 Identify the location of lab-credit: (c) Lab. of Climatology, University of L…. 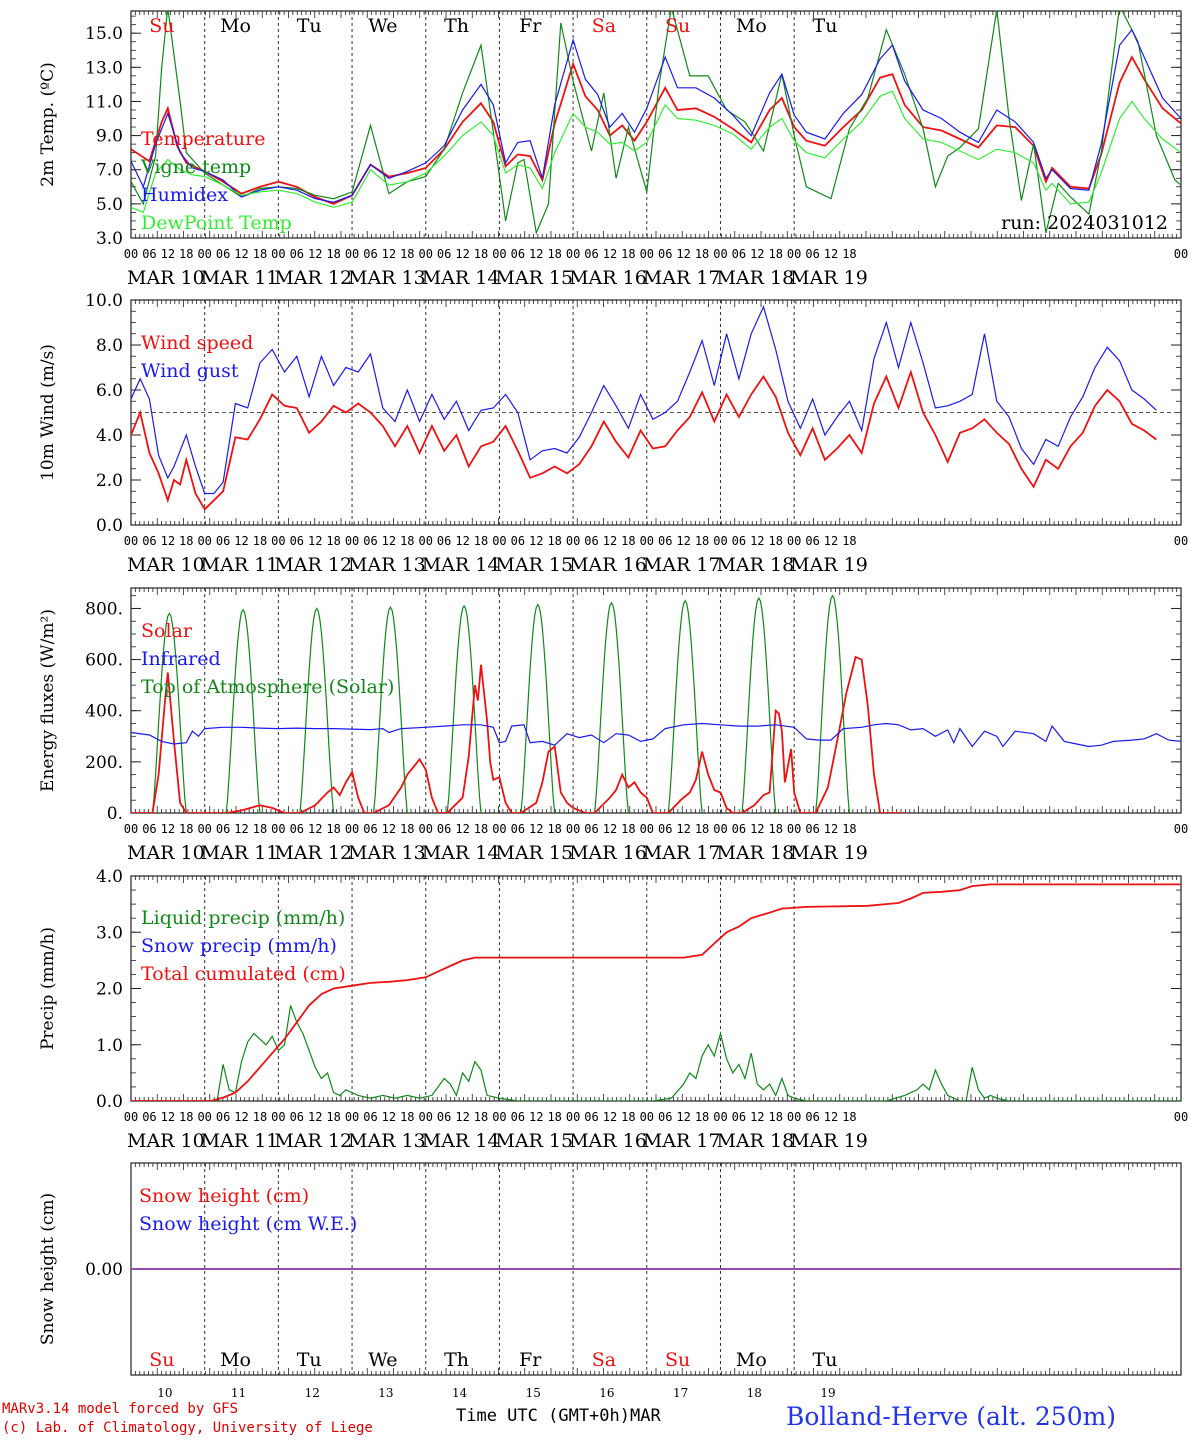
(187, 1428).